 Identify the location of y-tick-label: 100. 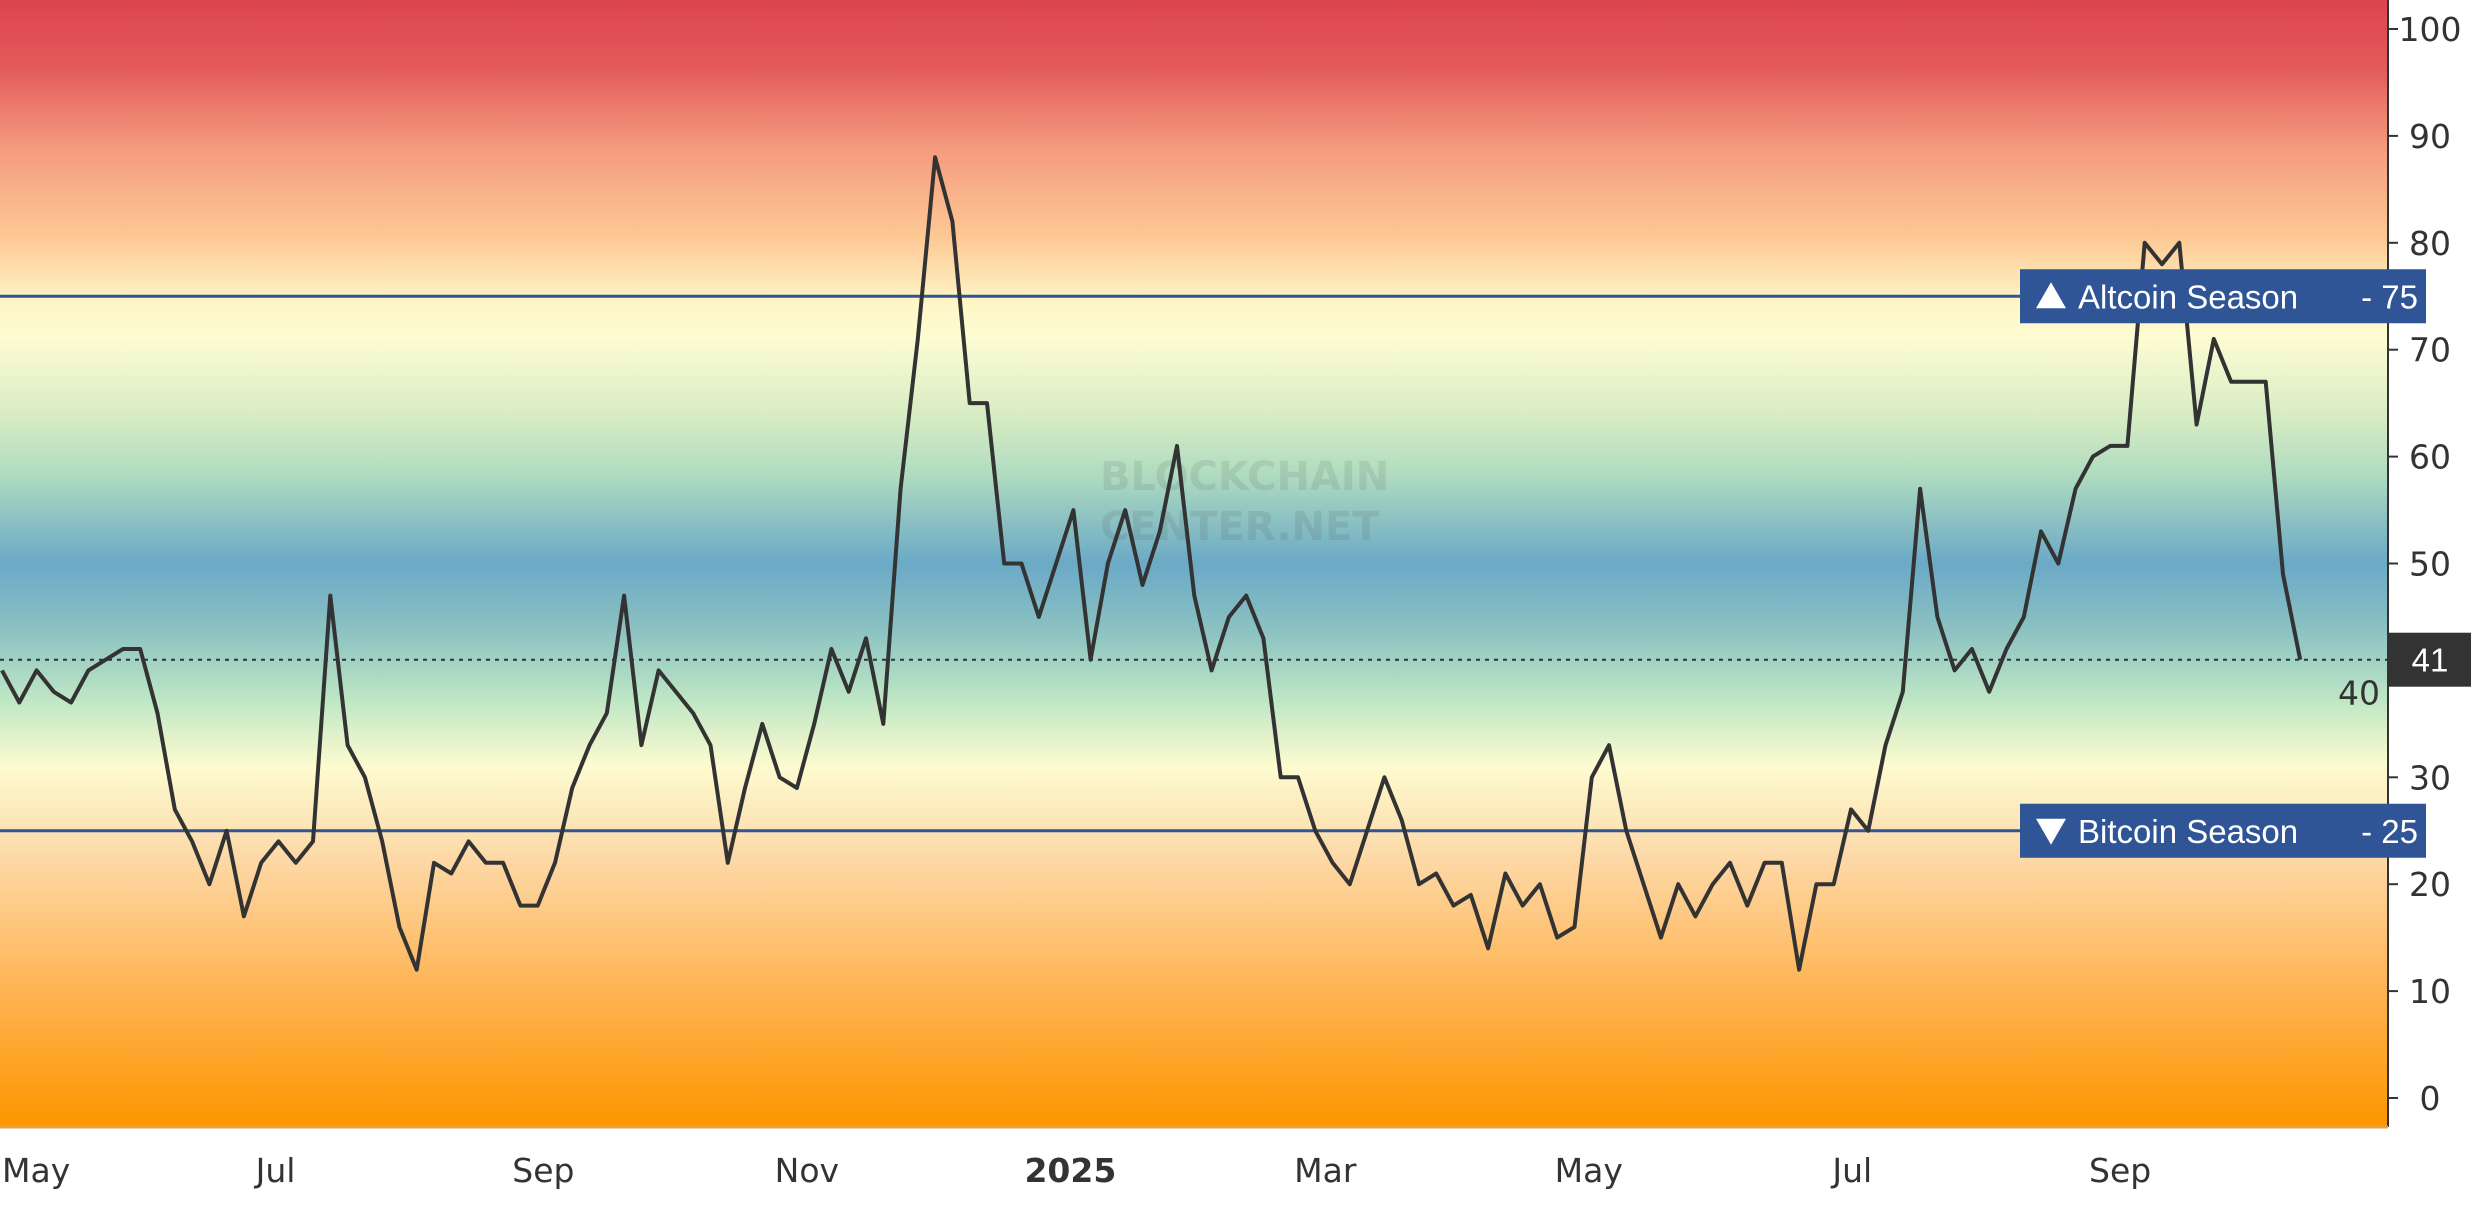
(2430, 29).